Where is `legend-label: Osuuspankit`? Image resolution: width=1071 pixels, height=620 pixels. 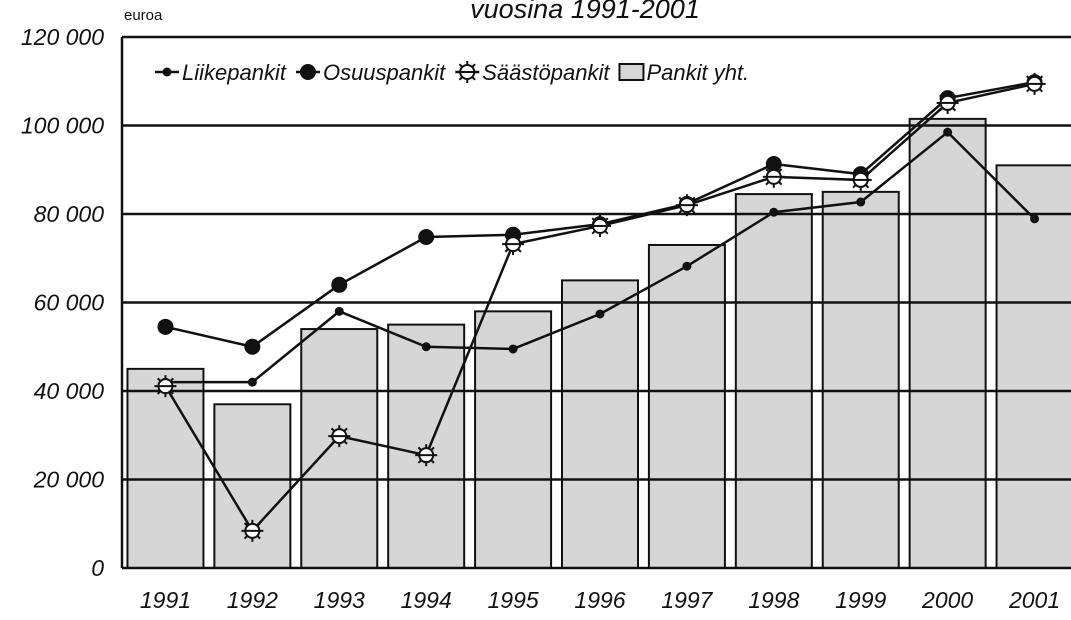 legend-label: Osuuspankit is located at coordinates (384, 72).